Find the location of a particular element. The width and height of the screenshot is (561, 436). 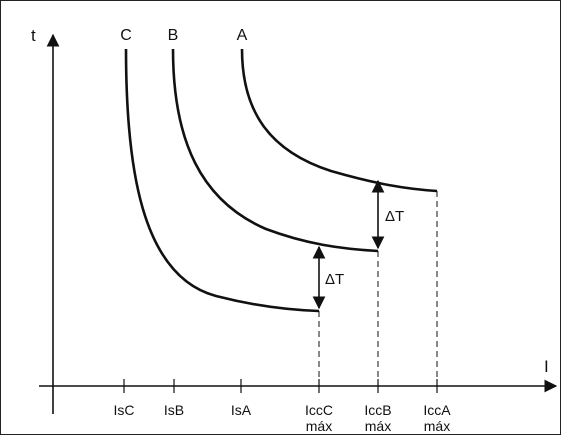

curve-label-c: C is located at coordinates (126, 35).